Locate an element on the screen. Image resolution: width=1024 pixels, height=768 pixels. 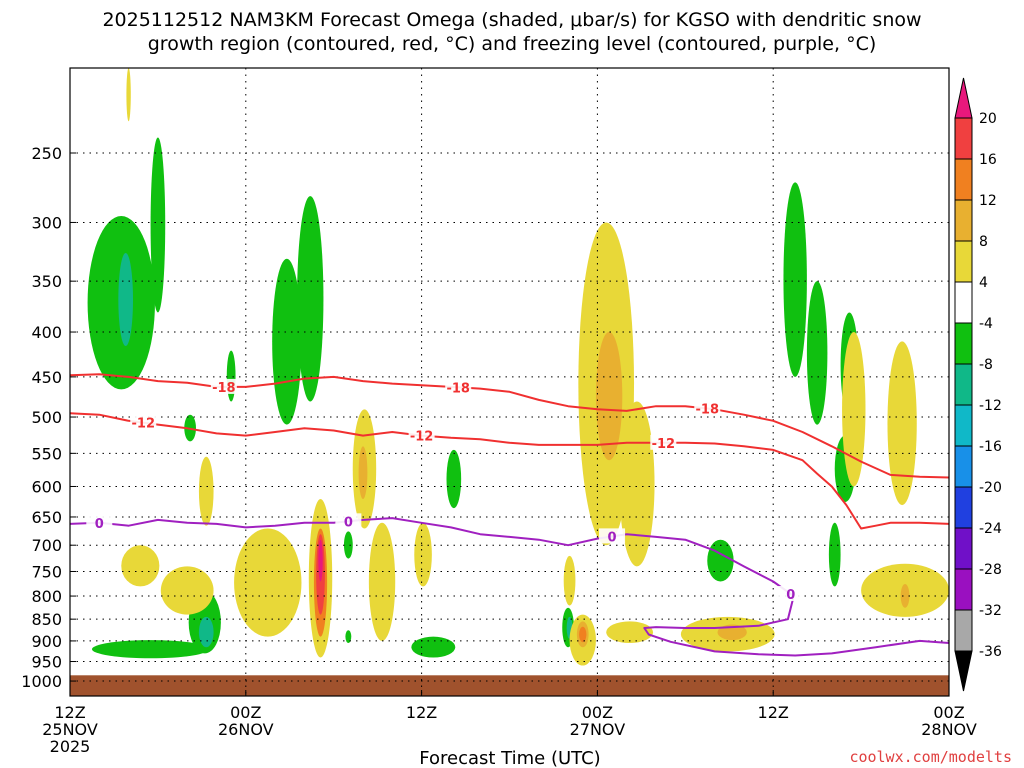
colorbar-label-0: 20 is located at coordinates (988, 119).